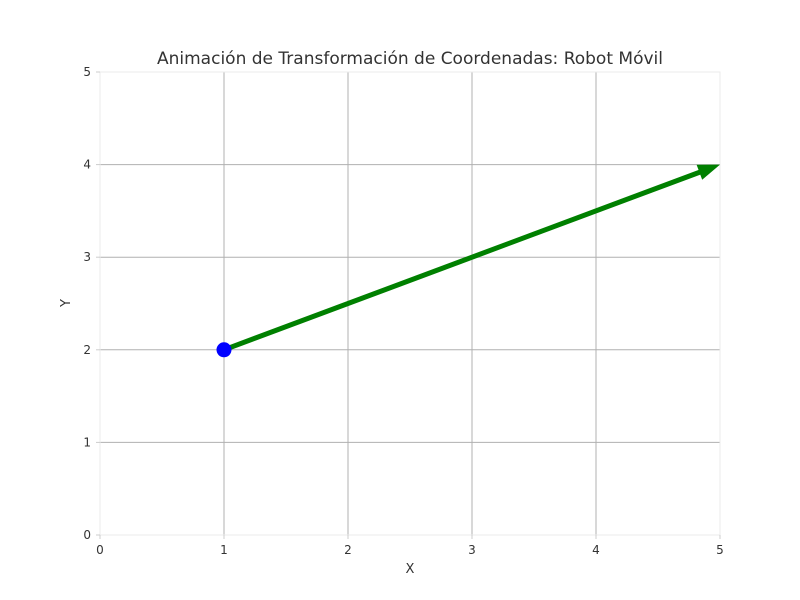 The width and height of the screenshot is (800, 600). Describe the element at coordinates (708, 172) in the screenshot. I see `arrow-head` at that location.